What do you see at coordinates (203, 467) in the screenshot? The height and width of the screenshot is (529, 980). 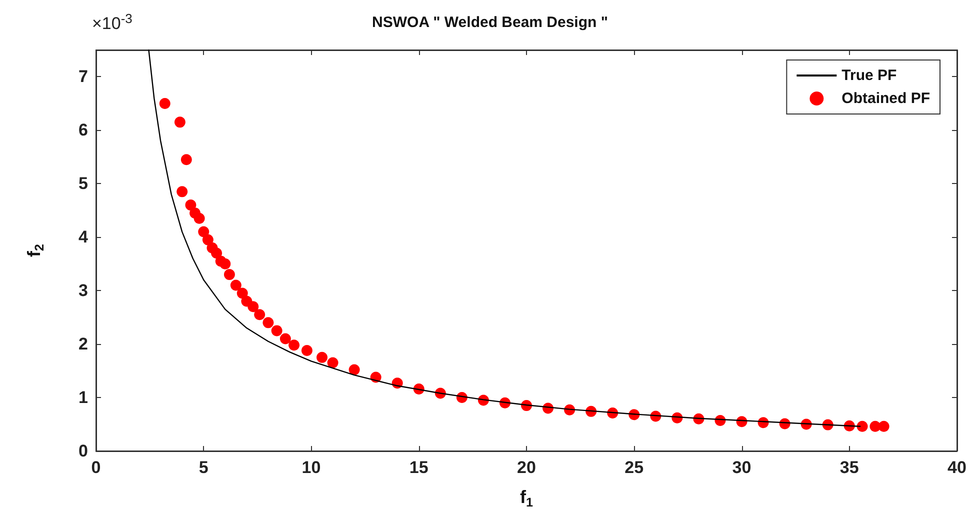 I see `x-tick-label: 5` at bounding box center [203, 467].